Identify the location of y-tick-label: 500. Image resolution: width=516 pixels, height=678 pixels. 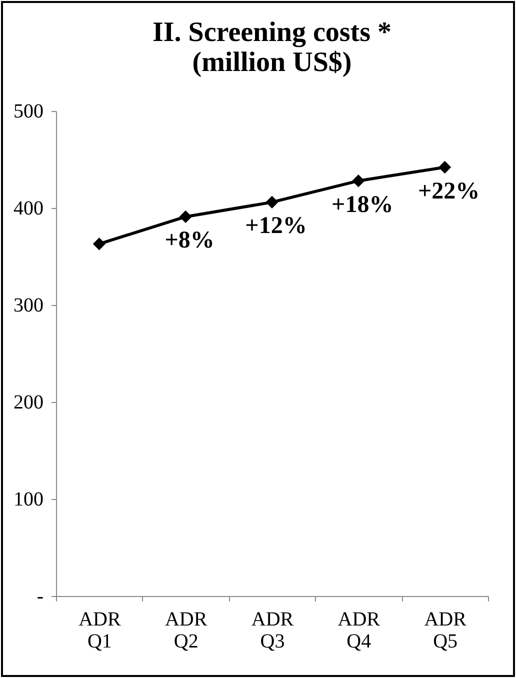
(29, 111).